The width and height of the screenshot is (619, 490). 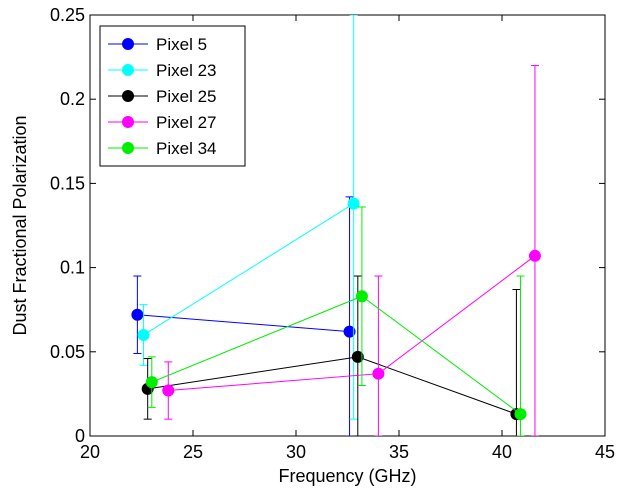 What do you see at coordinates (90, 452) in the screenshot?
I see `x-tick-label: 20` at bounding box center [90, 452].